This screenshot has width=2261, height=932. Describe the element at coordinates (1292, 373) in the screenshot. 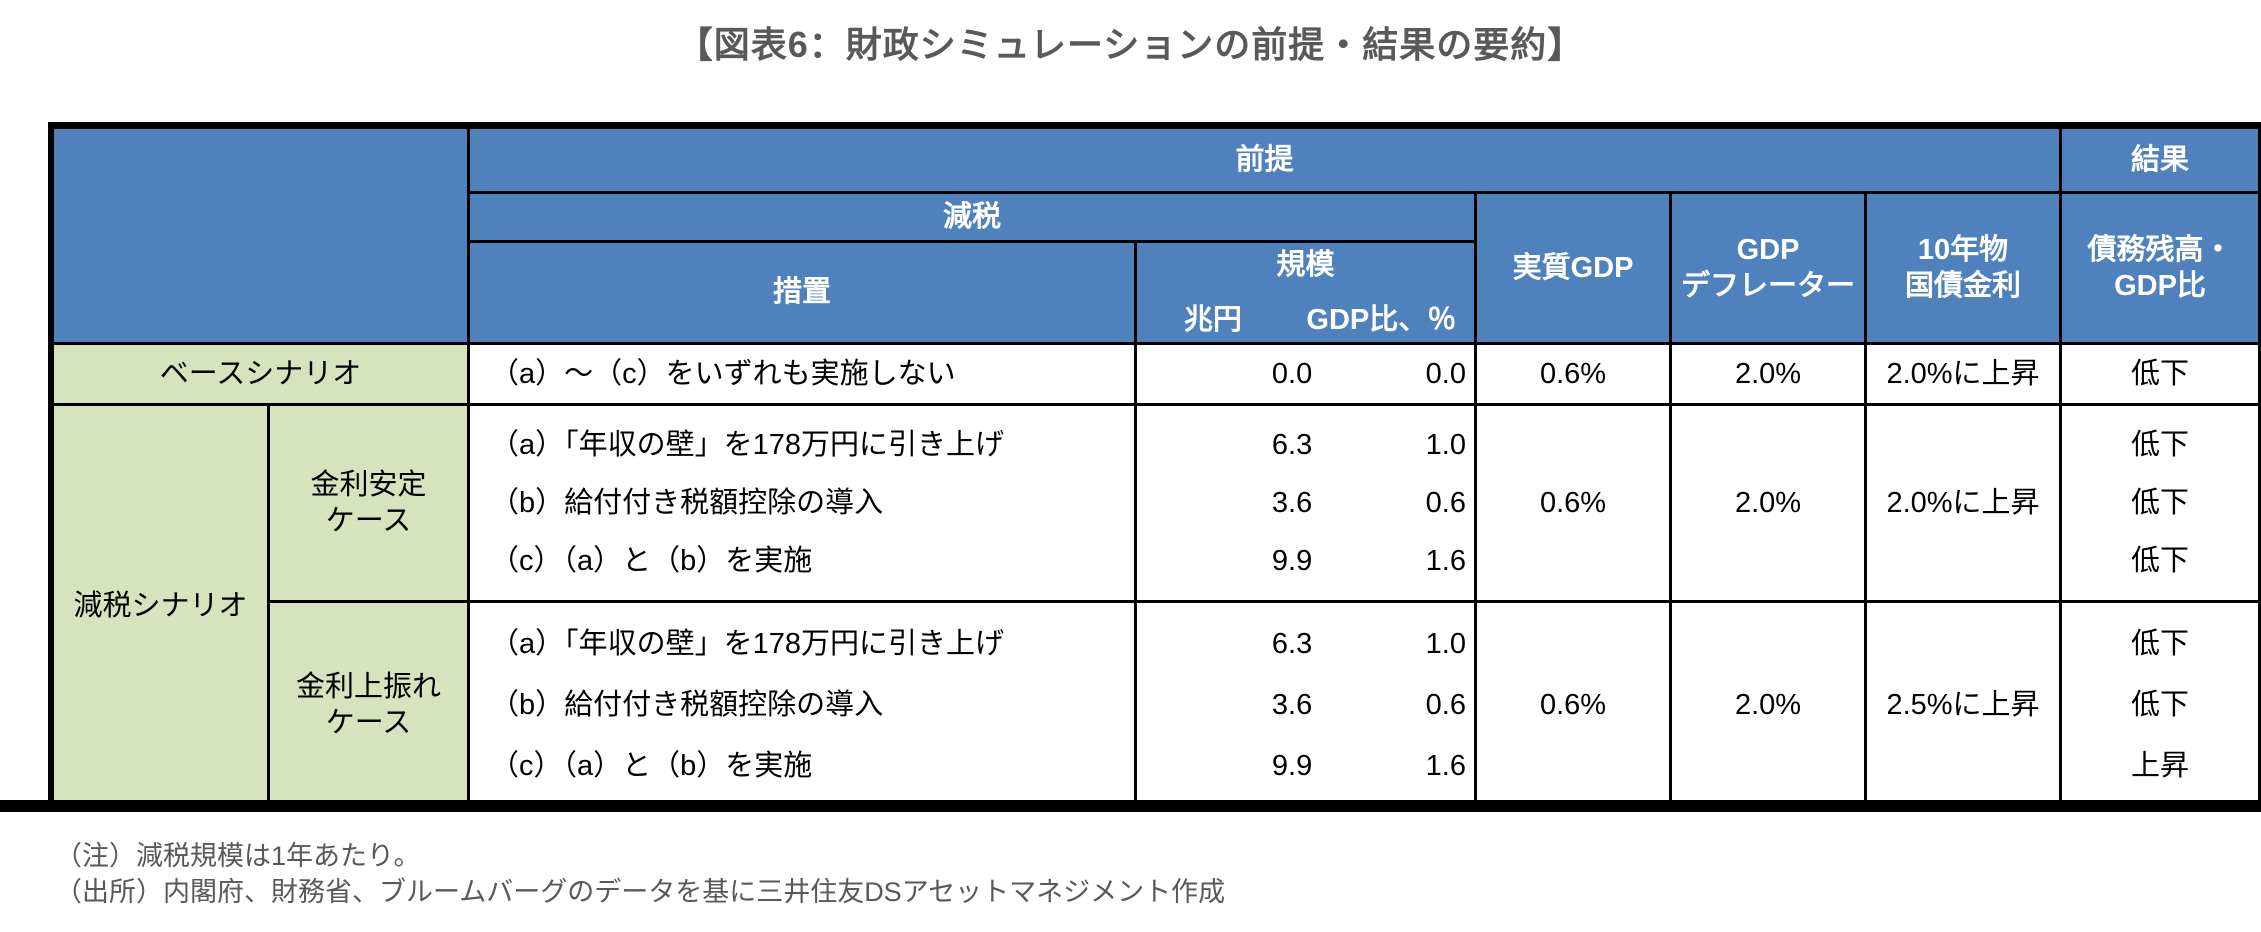

I see `base-trillion: 0.0` at that location.